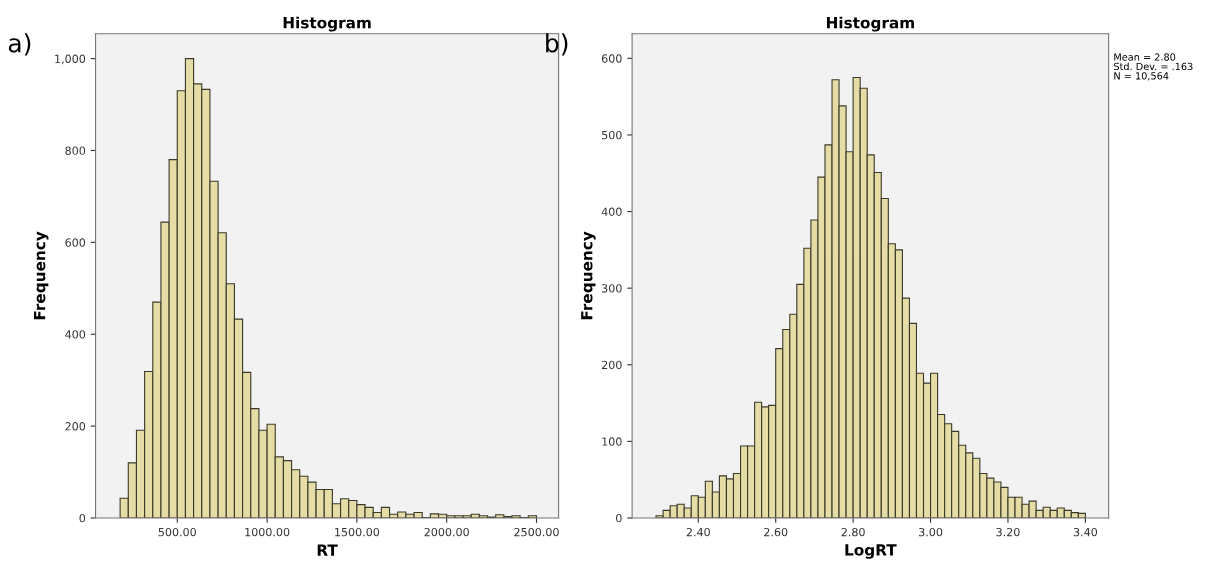 This screenshot has width=1225, height=573. I want to click on text: a), so click(19, 44).